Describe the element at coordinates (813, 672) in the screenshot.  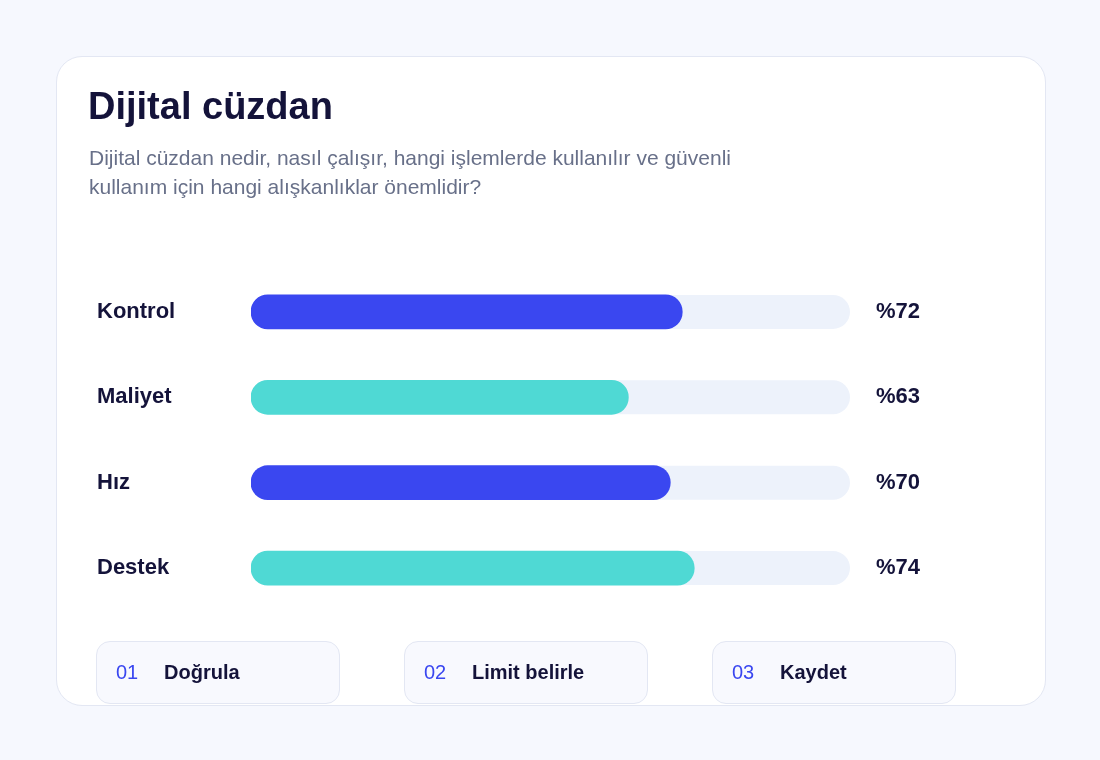
I see `text: Kaydet` at that location.